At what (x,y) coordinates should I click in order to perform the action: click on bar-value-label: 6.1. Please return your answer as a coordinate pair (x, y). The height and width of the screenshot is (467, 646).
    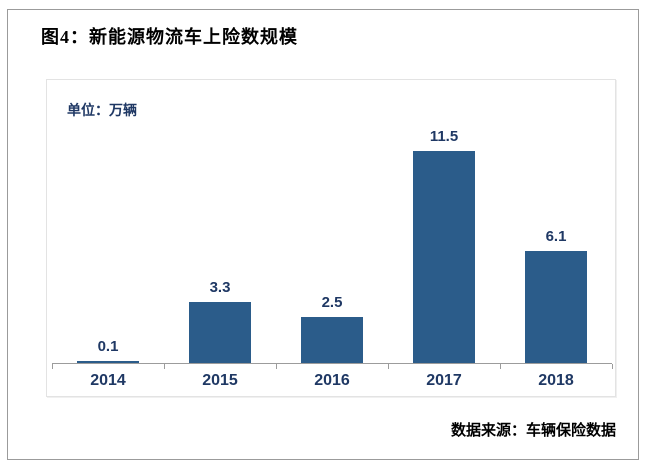
    Looking at the image, I should click on (556, 236).